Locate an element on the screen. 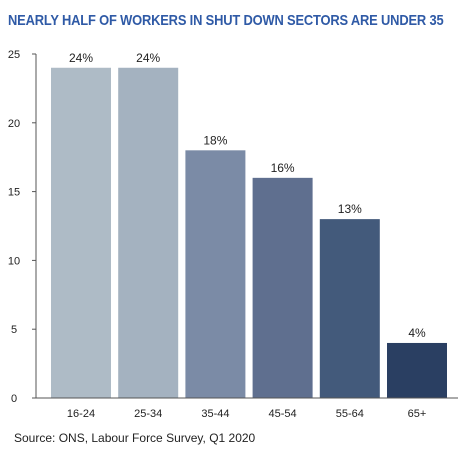 This screenshot has height=462, width=462. y-axis: 0 5 10 15 20 25 is located at coordinates (22, 227).